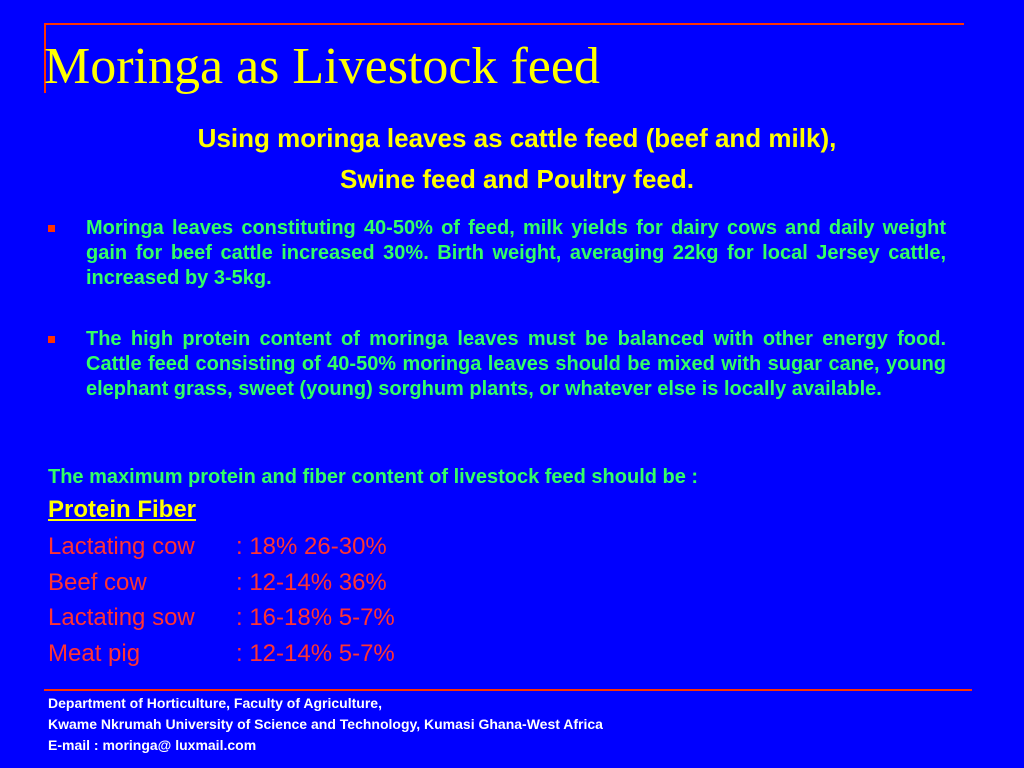  I want to click on livestock-name: Lactating cow, so click(121, 546).